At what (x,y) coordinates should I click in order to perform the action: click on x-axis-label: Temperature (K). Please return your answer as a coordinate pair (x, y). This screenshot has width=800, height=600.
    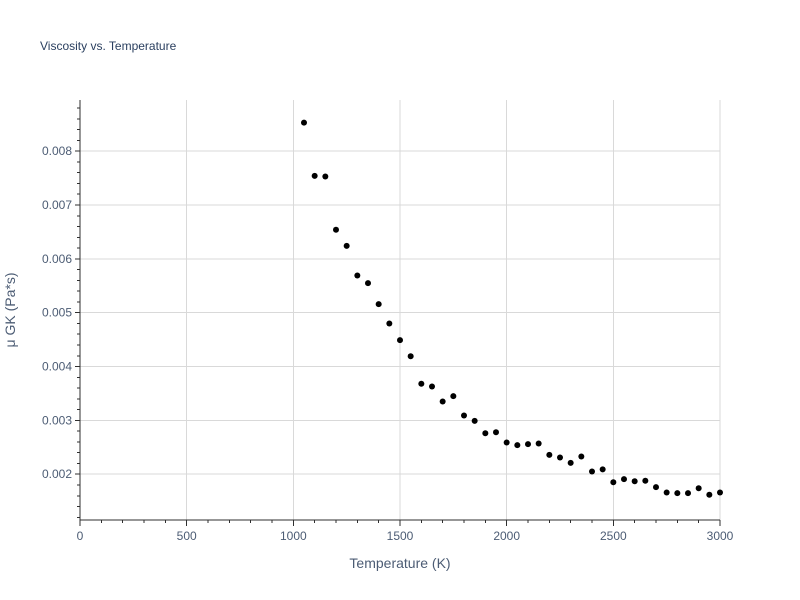
    Looking at the image, I should click on (399, 563).